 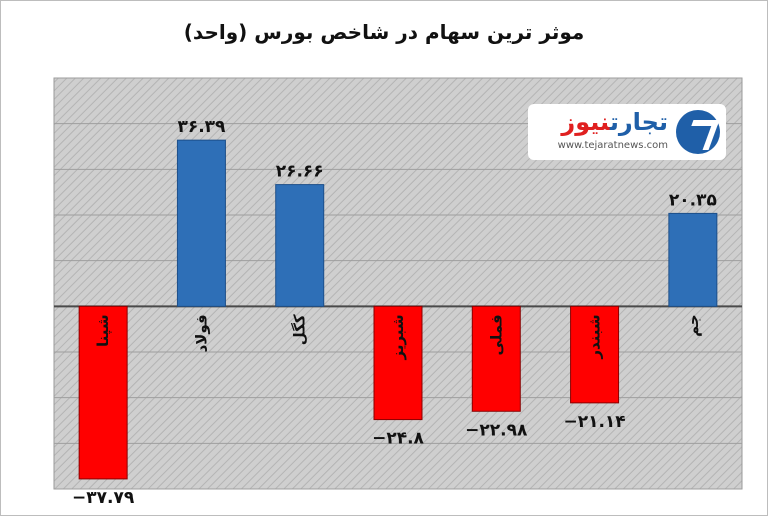 I want to click on category-label: فولاد, so click(x=201, y=333).